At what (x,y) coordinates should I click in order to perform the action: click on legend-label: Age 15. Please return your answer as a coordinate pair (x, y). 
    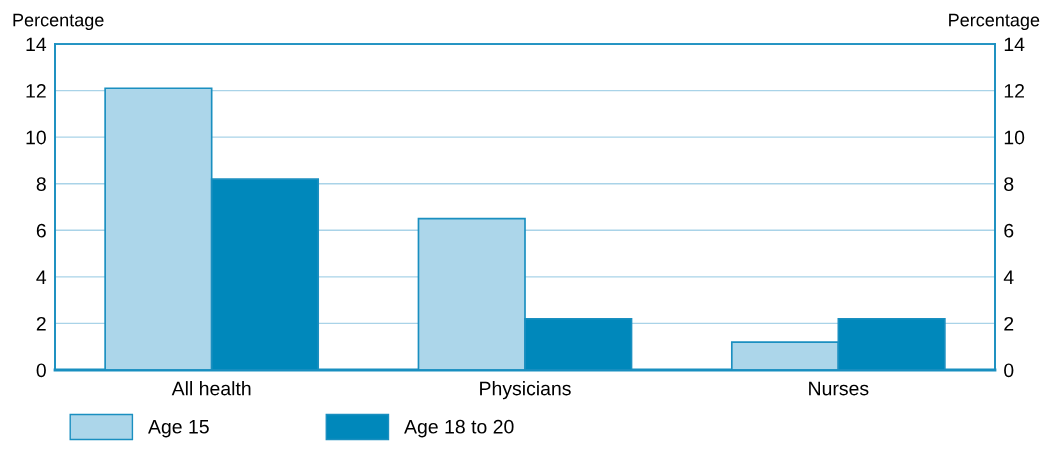
    Looking at the image, I should click on (178, 429).